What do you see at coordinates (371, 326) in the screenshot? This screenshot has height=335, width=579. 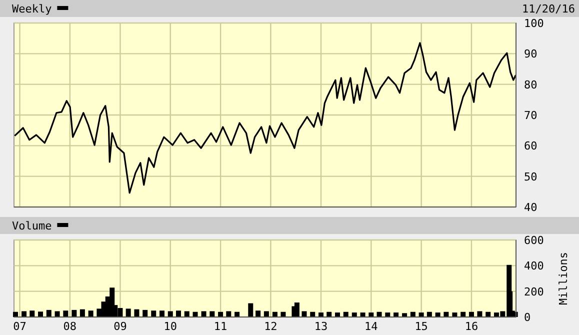 I see `x-tick-label: 14` at bounding box center [371, 326].